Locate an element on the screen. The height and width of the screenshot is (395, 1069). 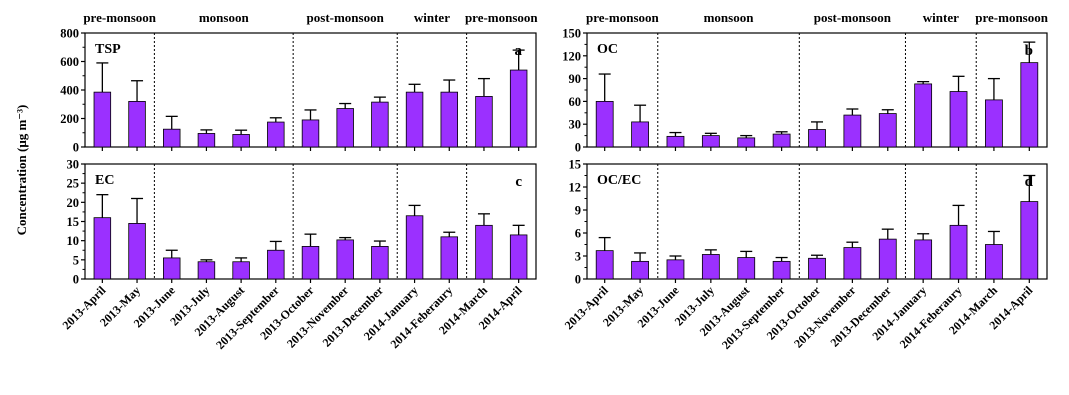
d-xtick-label-8: 2013-December is located at coordinates (860, 316).